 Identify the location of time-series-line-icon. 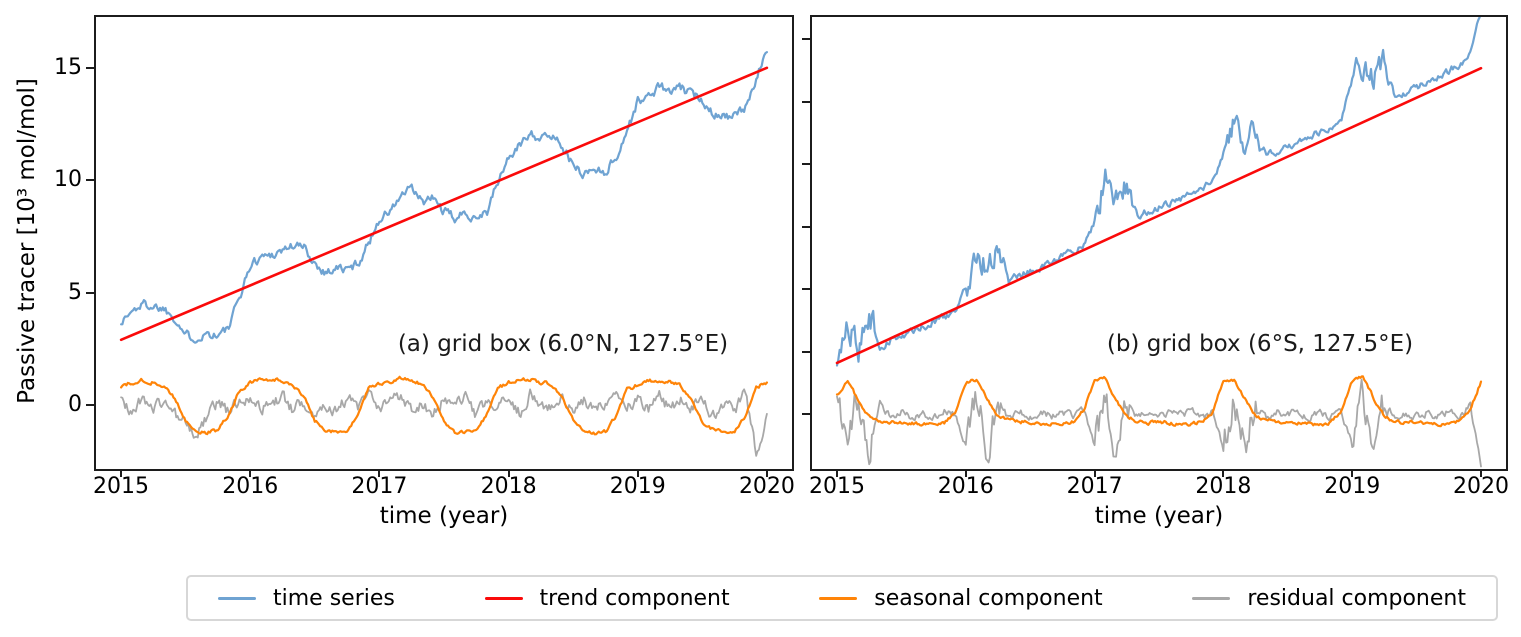
(237, 598).